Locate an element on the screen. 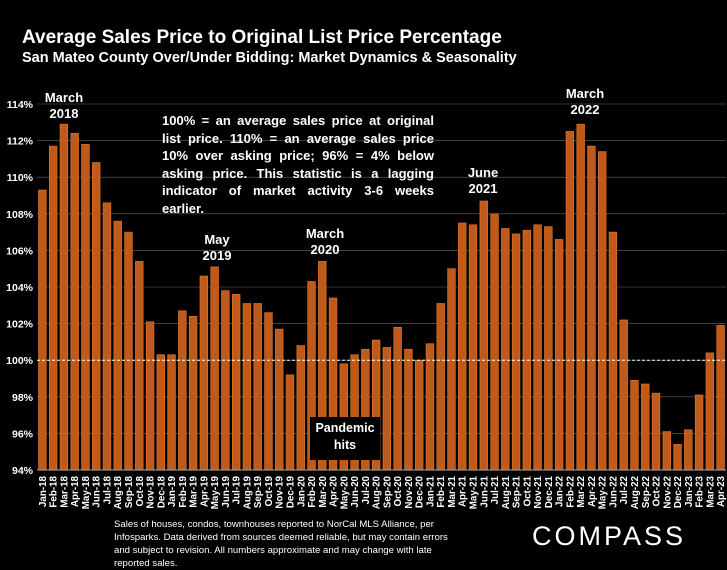 This screenshot has height=570, width=727. x-tick-label: Aug-18 is located at coordinates (118, 492).